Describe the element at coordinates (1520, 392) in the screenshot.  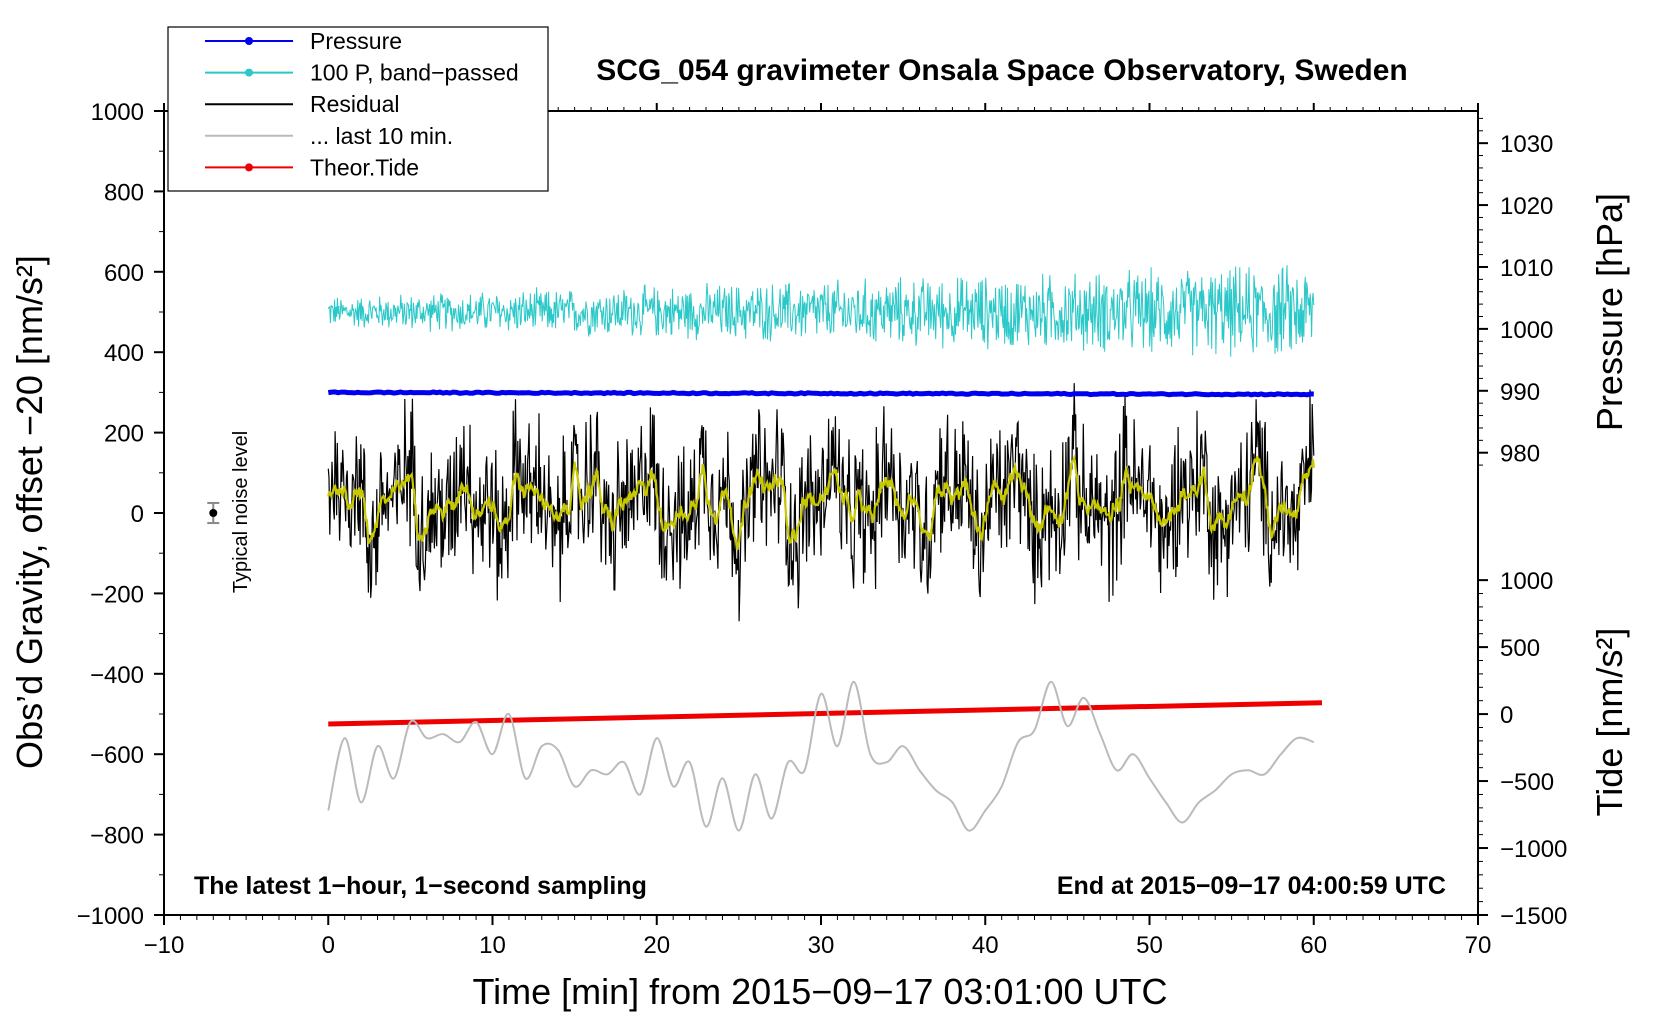
I see `pressure-tick-label: 990` at that location.